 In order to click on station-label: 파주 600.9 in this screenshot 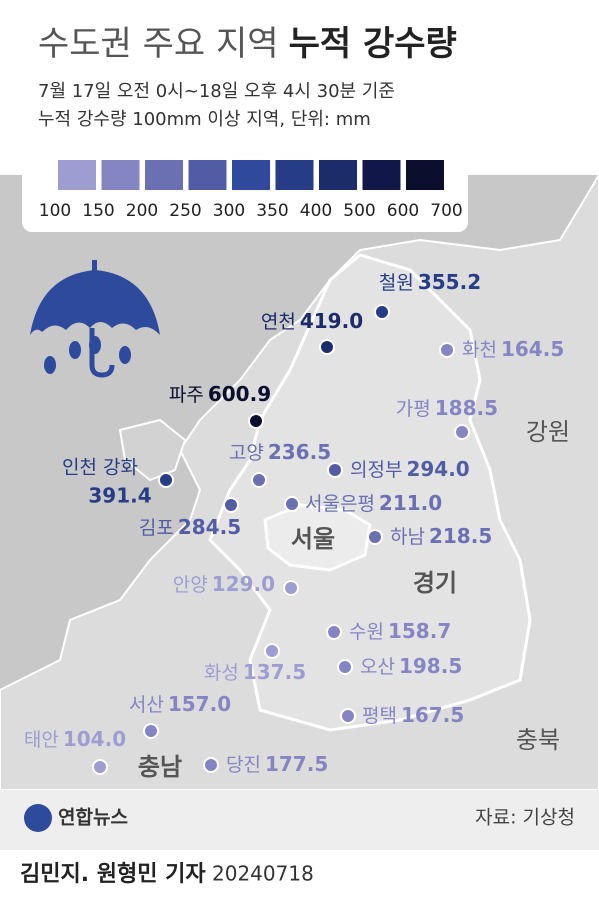, I will do `click(220, 394)`.